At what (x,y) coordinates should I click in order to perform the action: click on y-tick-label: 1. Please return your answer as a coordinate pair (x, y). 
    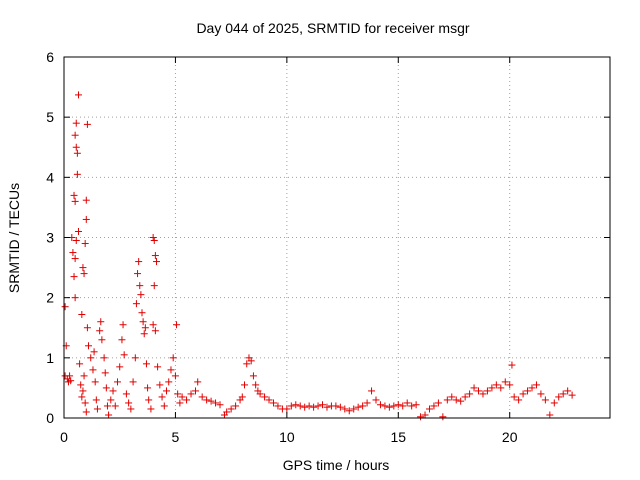
    Looking at the image, I should click on (50, 358).